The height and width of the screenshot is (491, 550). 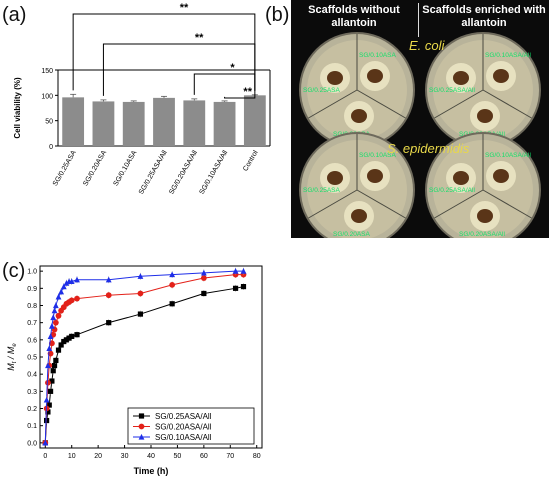 I want to click on x-tick-label: SG/0.25ASA/All, so click(x=153, y=172).